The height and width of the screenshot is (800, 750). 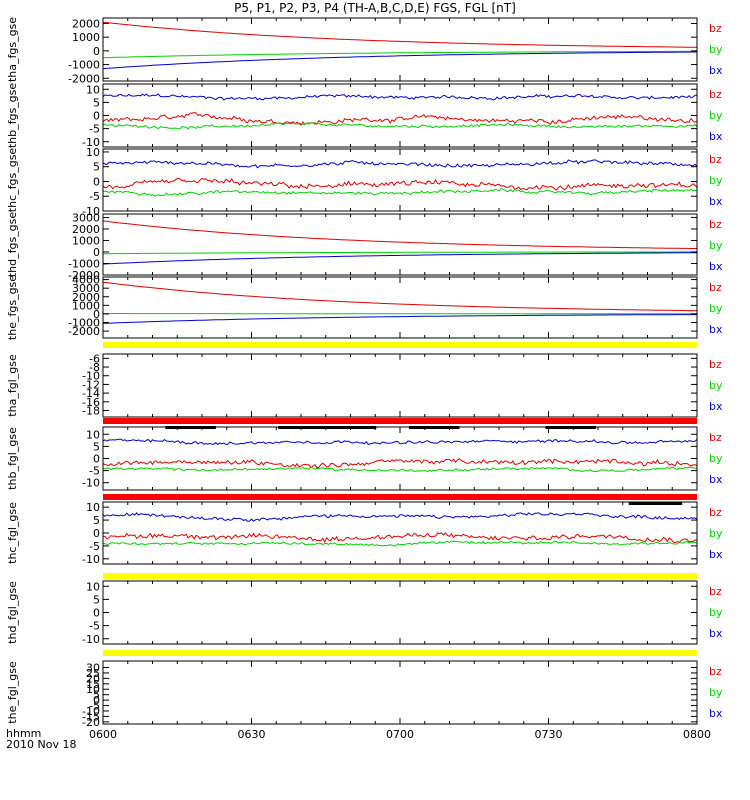 I want to click on thc-fgl-gse-ytick-label-3: -5, so click(x=94, y=546).